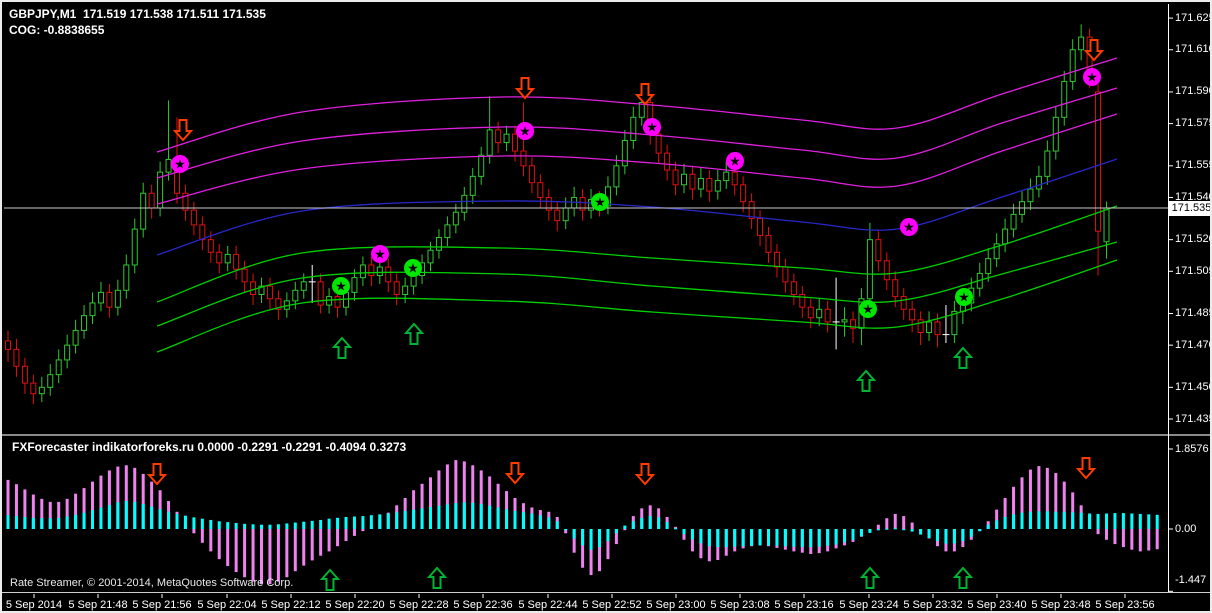 This screenshot has width=1212, height=613. I want to click on time-axis-label: 5 Sep 22:04, so click(227, 605).